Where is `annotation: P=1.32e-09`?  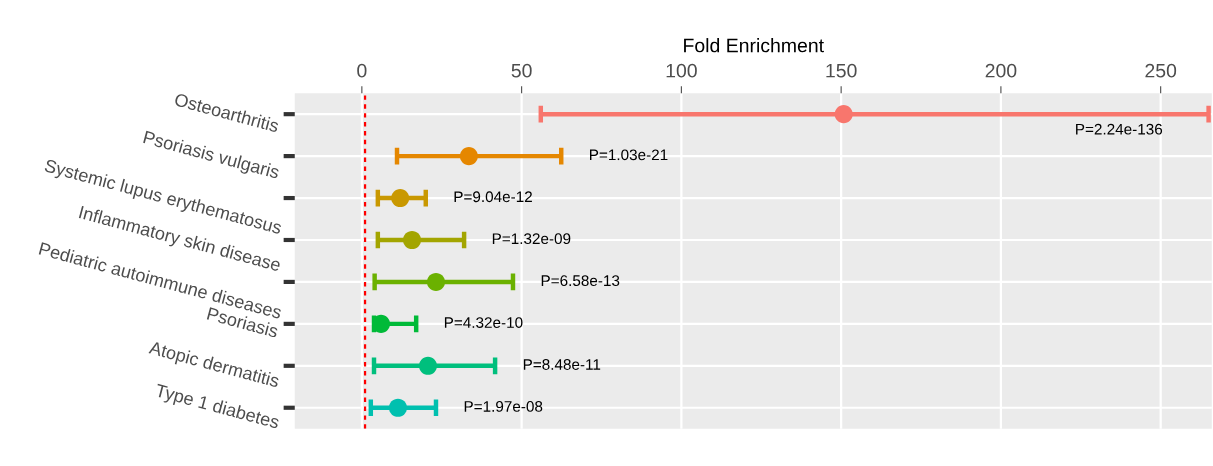 annotation: P=1.32e-09 is located at coordinates (531, 239).